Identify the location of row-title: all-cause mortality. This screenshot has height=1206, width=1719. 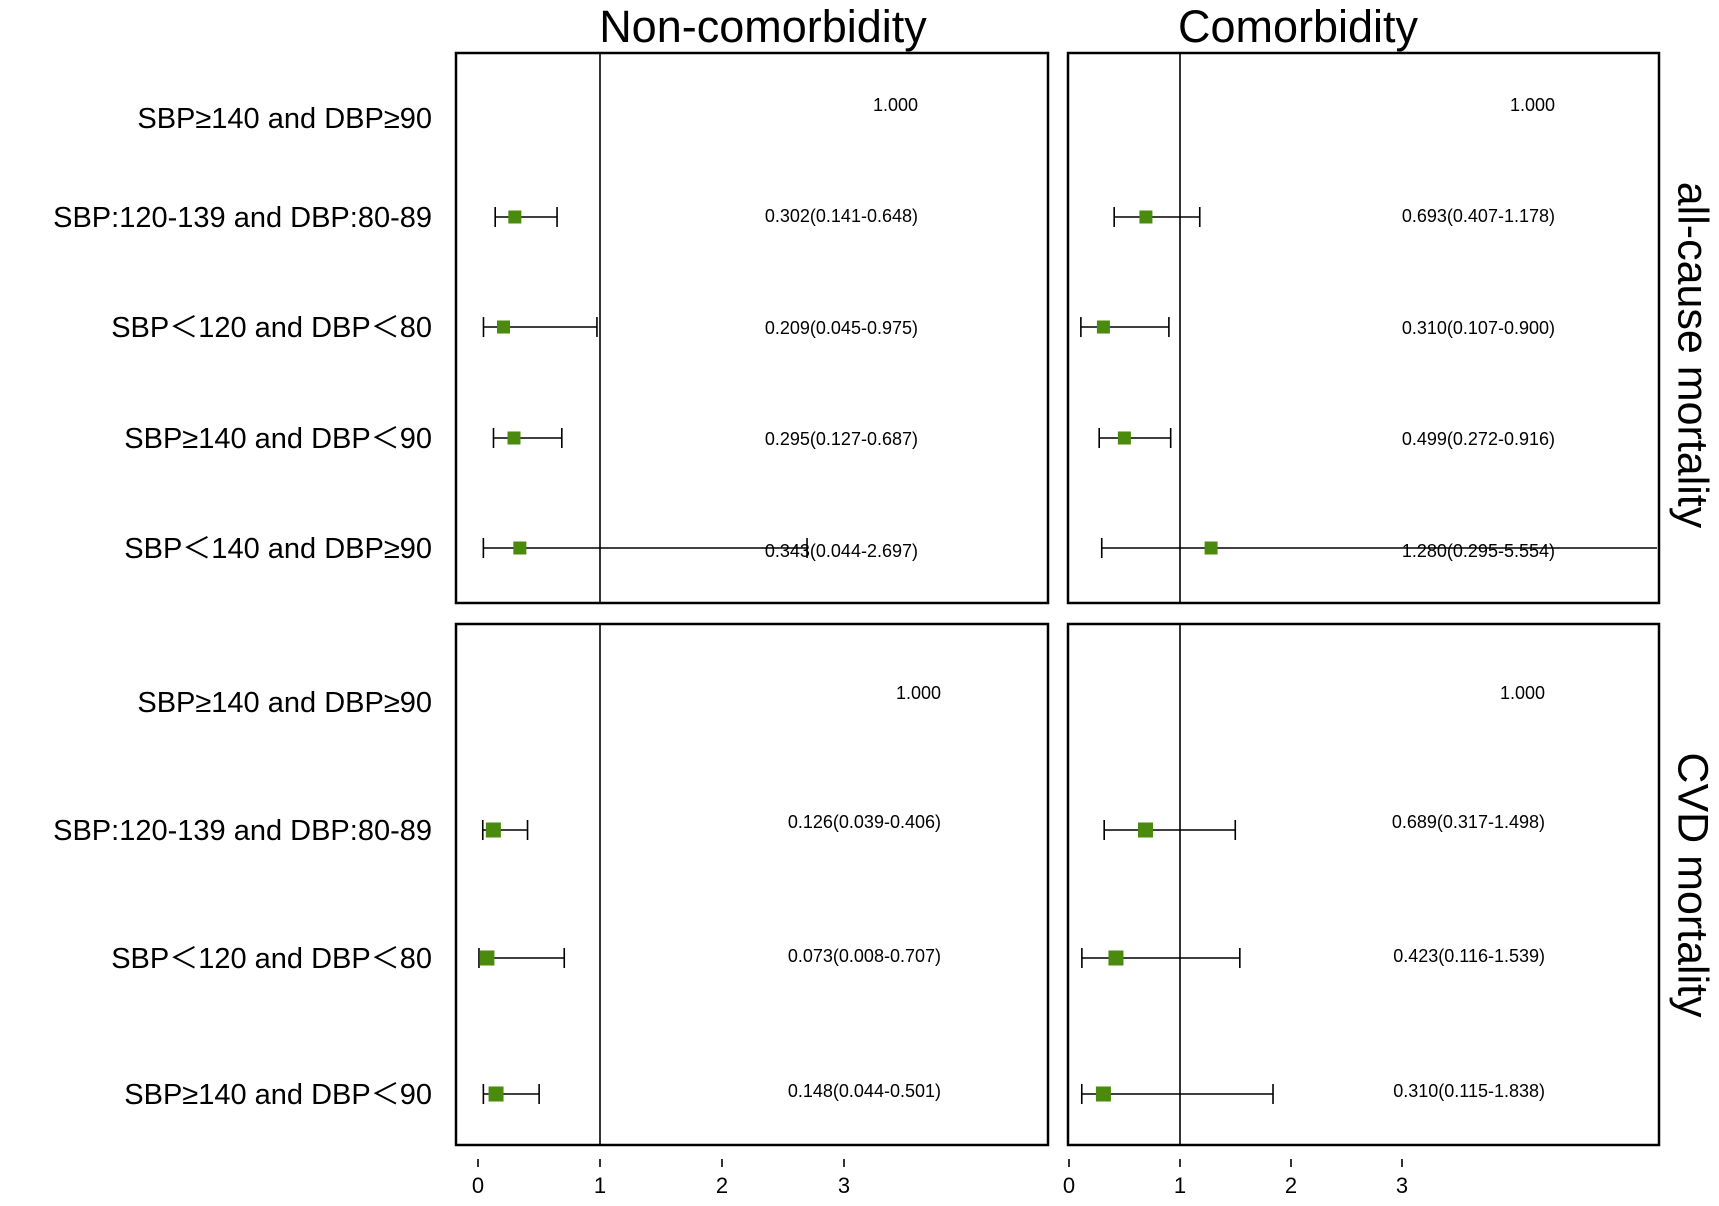
(1693, 355).